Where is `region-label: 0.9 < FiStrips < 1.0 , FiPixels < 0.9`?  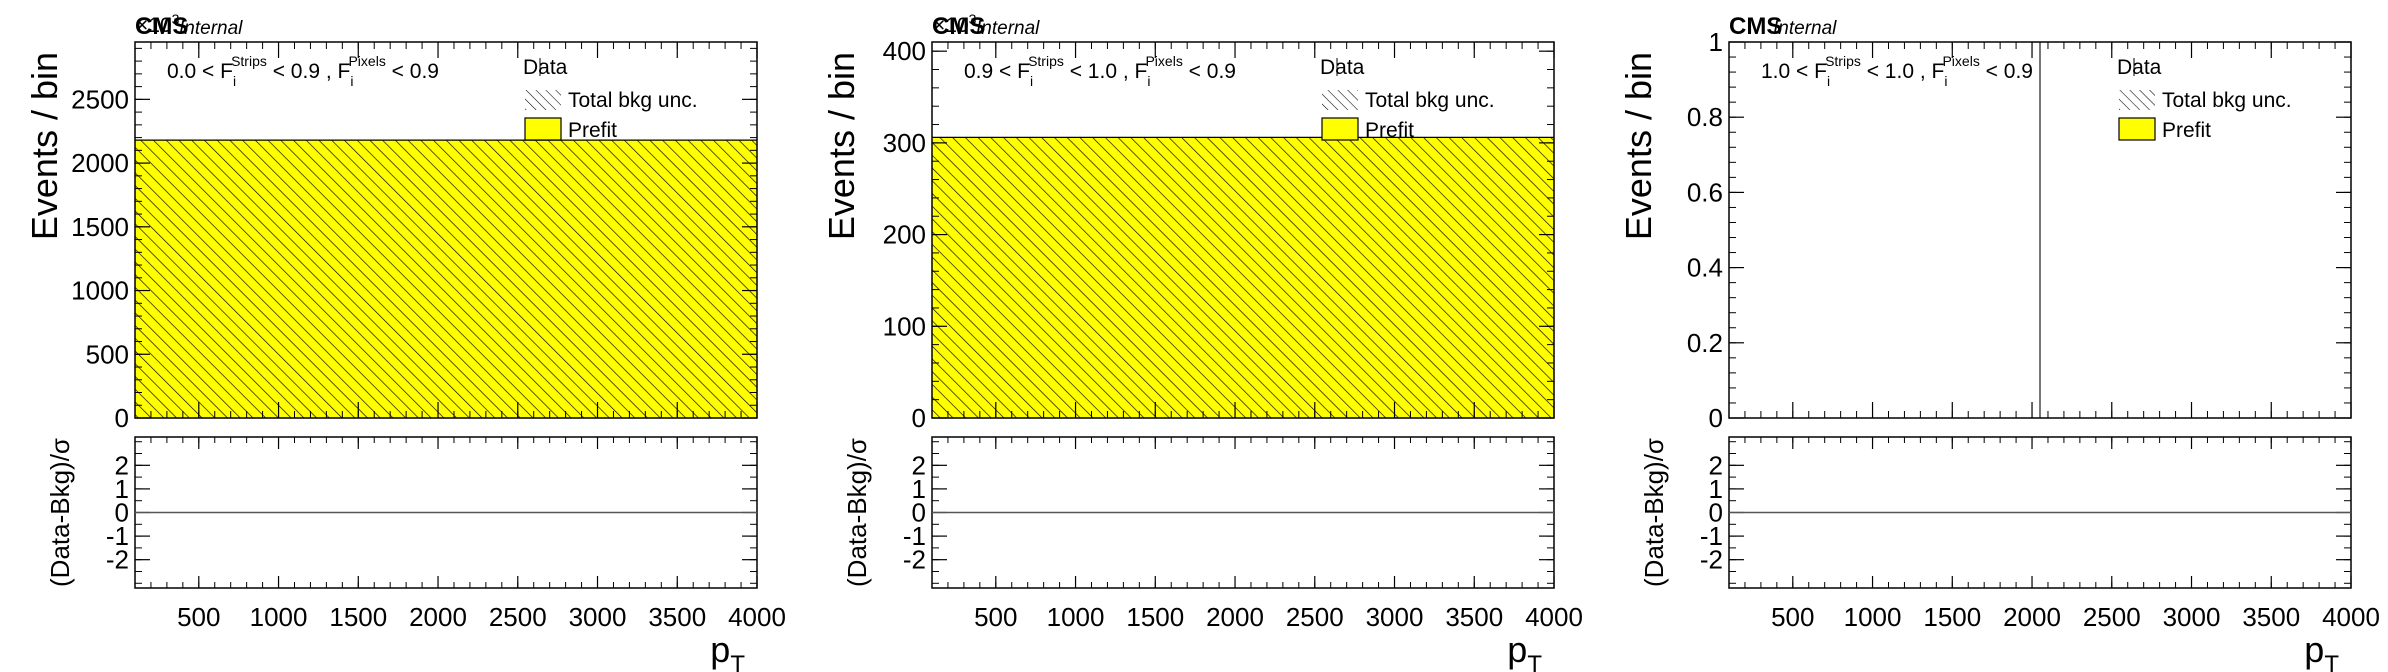
region-label: 0.9 < FiStrips < 1.0 , FiPixels < 0.9 is located at coordinates (1100, 71).